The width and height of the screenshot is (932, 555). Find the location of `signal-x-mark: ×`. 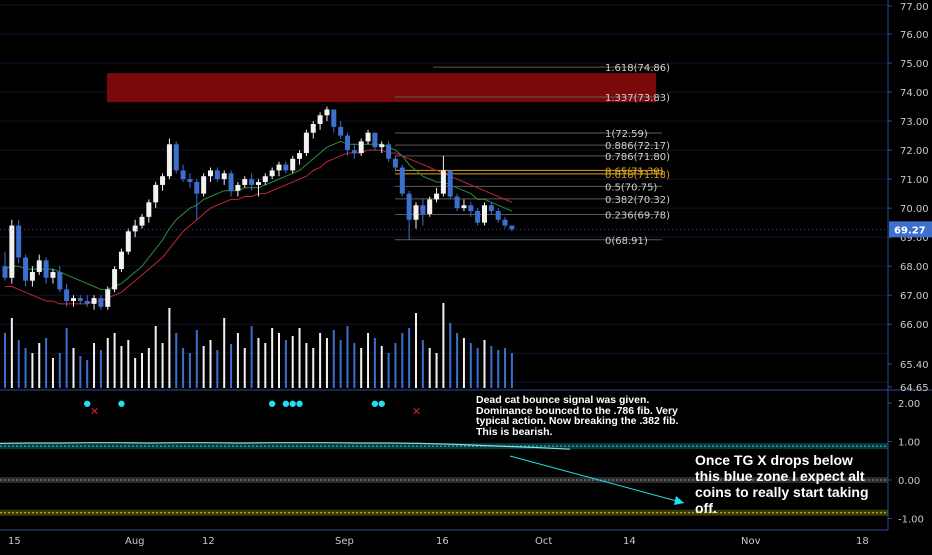

signal-x-mark: × is located at coordinates (416, 411).